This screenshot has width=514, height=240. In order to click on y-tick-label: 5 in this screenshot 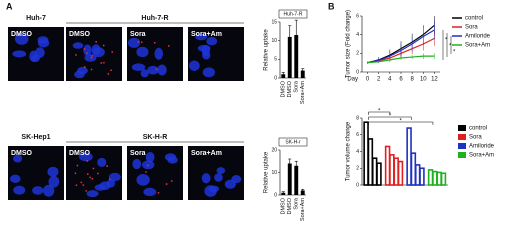, I will do `click(275, 60)`.